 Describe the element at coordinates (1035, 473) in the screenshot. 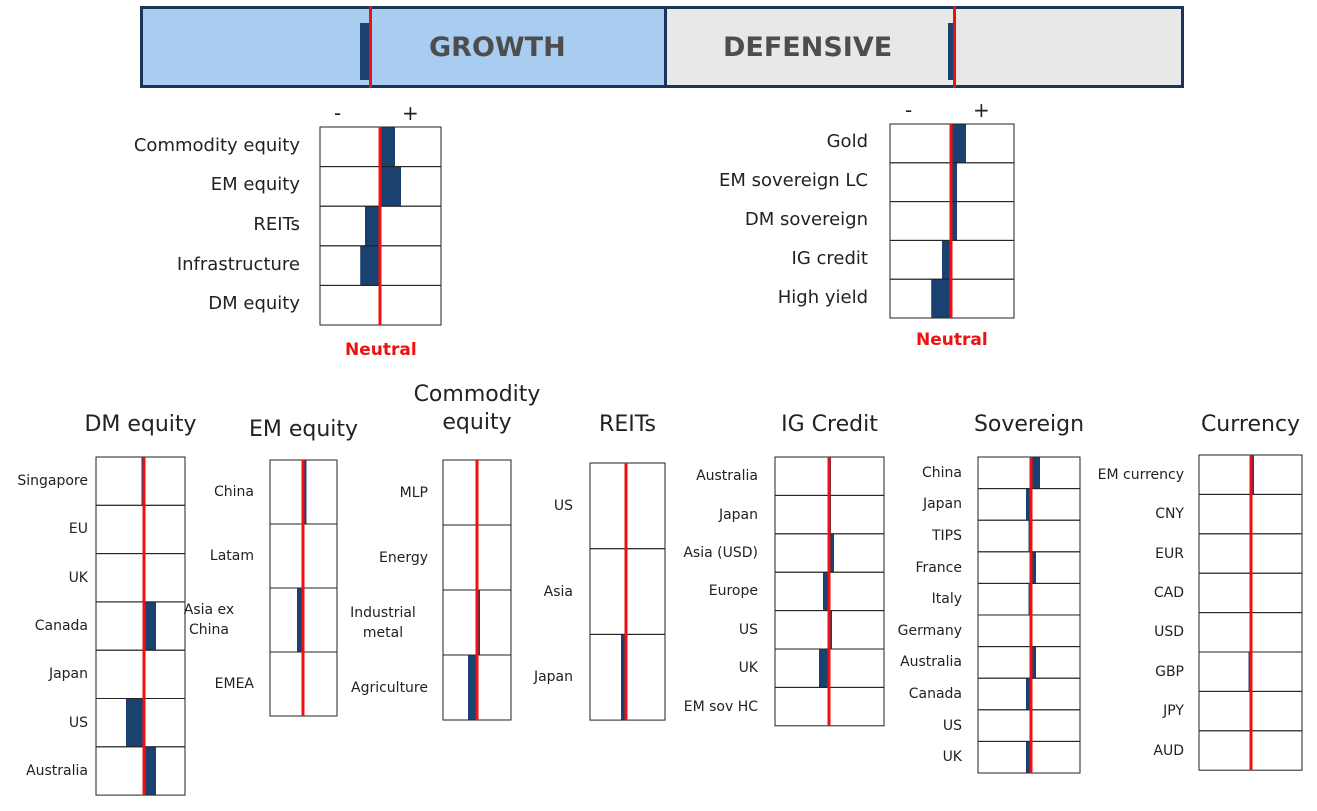

I see `chart-sovereign-bar-china` at that location.